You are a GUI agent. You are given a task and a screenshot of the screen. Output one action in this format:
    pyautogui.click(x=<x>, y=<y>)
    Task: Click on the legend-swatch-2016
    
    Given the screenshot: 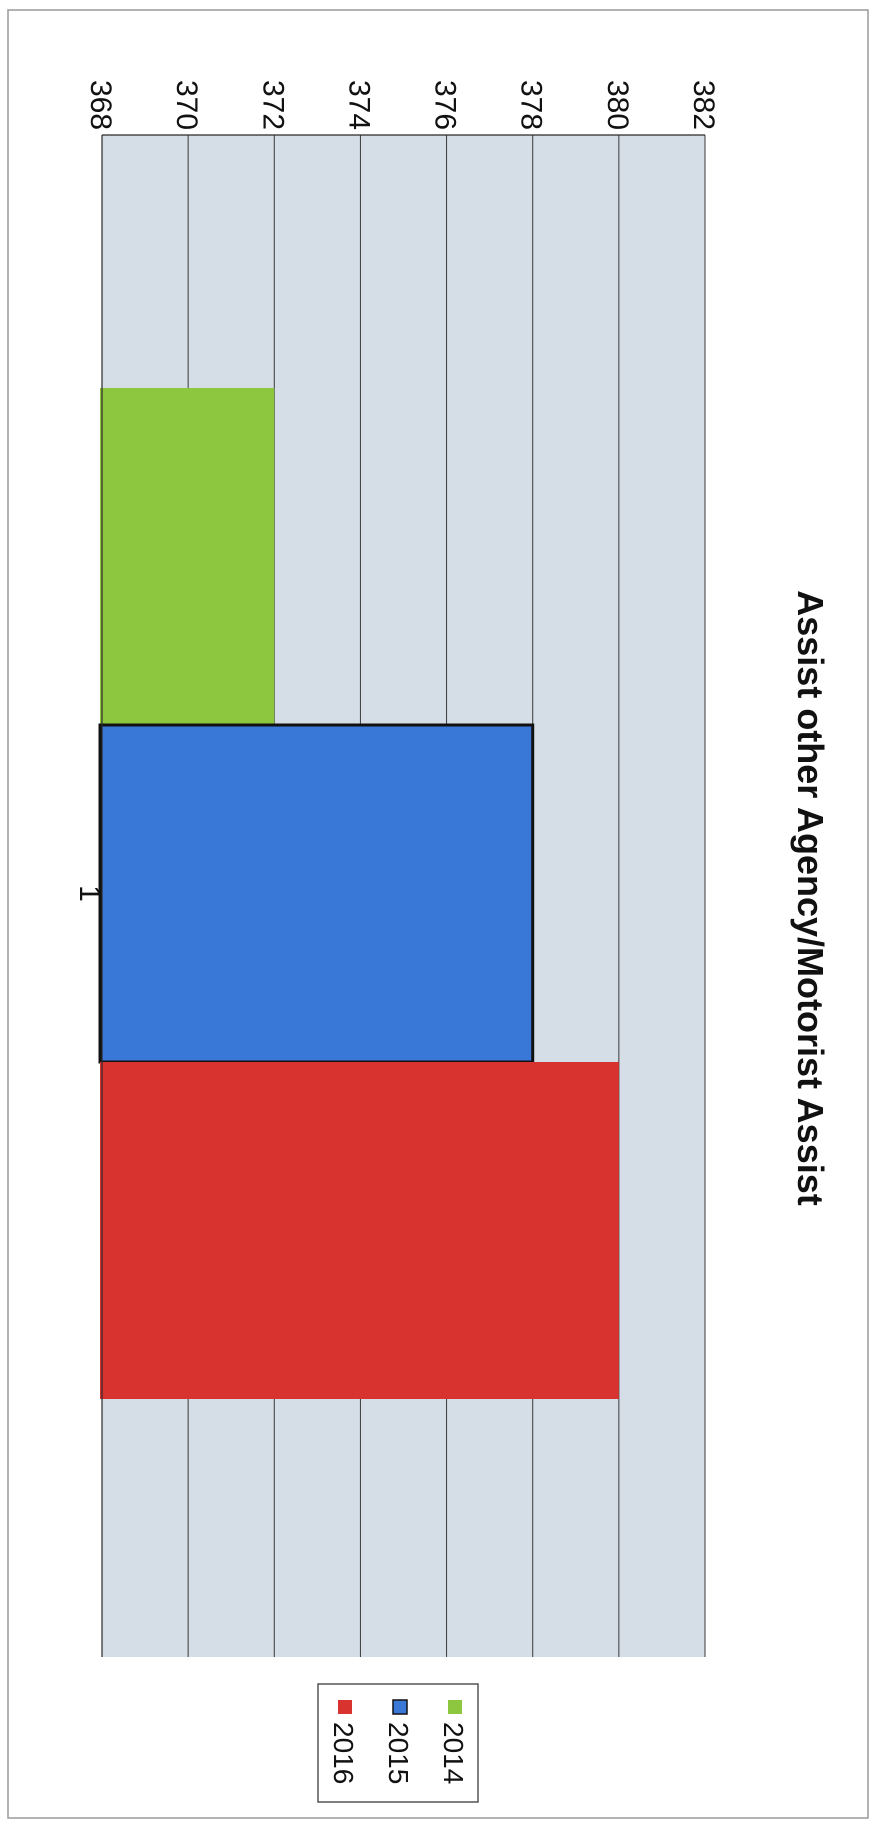 What is the action you would take?
    pyautogui.click(x=345, y=1707)
    